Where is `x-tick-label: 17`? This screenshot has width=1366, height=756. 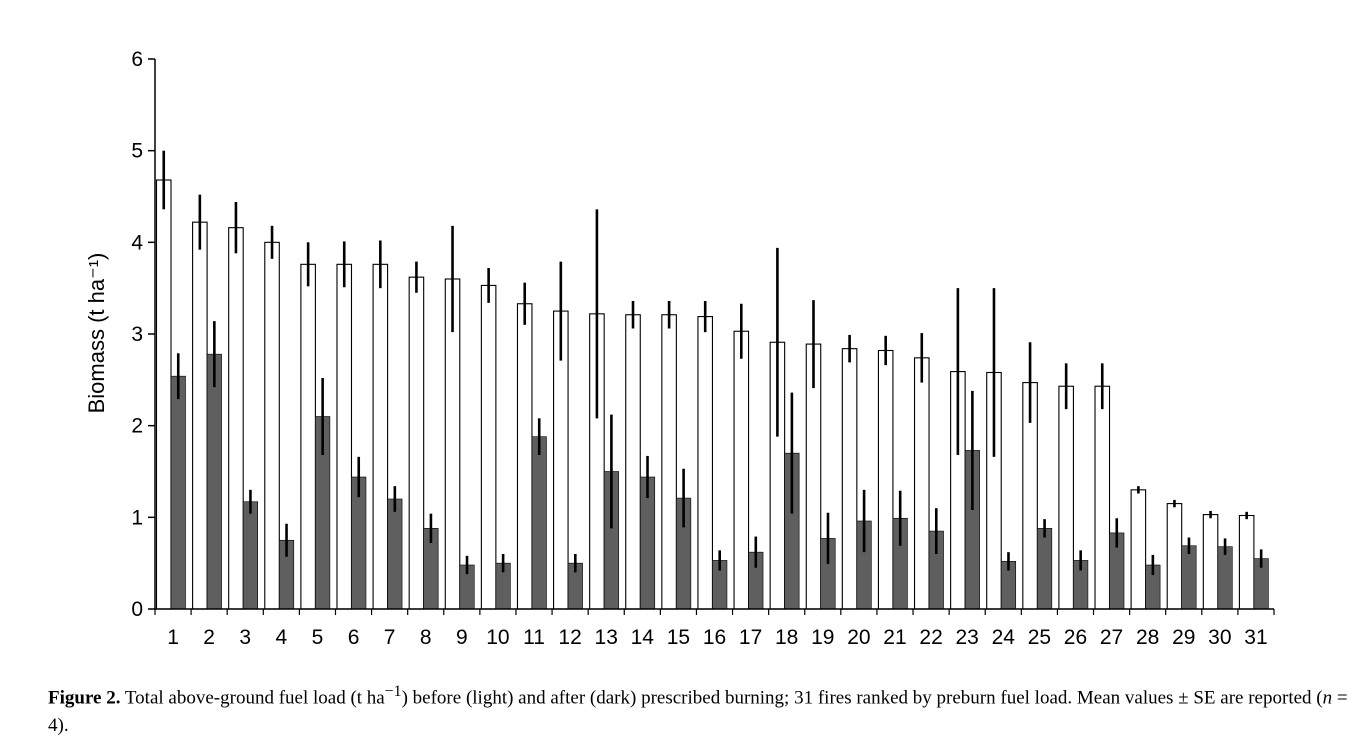
x-tick-label: 17 is located at coordinates (750, 637).